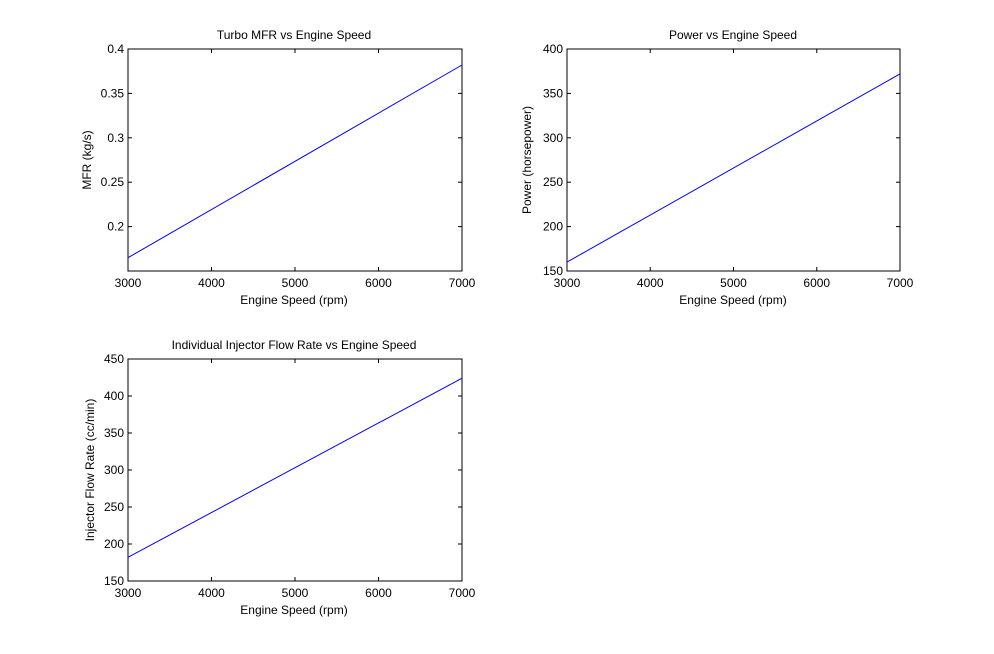  Describe the element at coordinates (733, 35) in the screenshot. I see `chart-title: Power vs Engine Speed` at that location.